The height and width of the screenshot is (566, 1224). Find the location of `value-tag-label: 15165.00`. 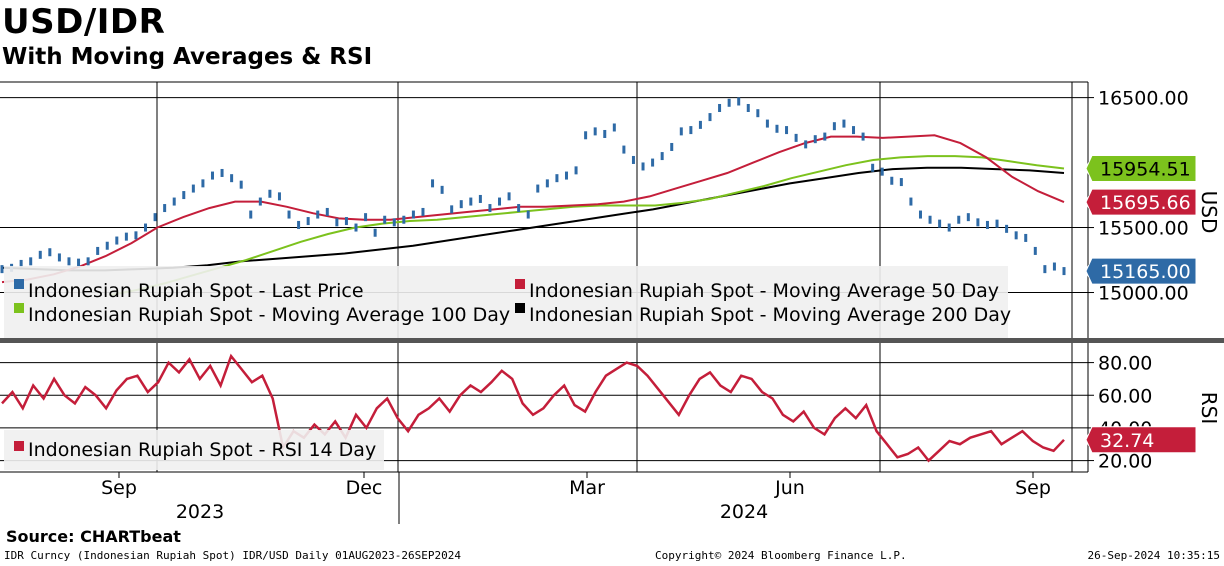

value-tag-label: 15165.00 is located at coordinates (1145, 272).